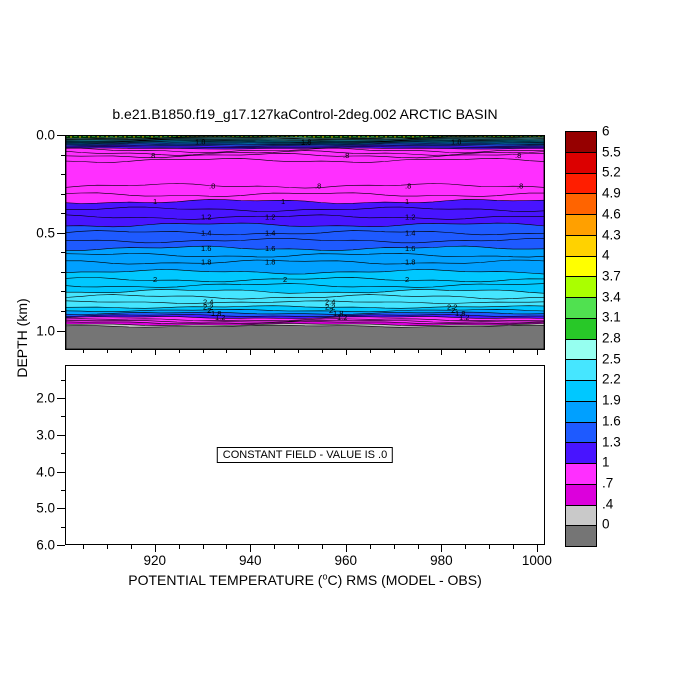  I want to click on colorbar-label: 4.6, so click(611, 214).